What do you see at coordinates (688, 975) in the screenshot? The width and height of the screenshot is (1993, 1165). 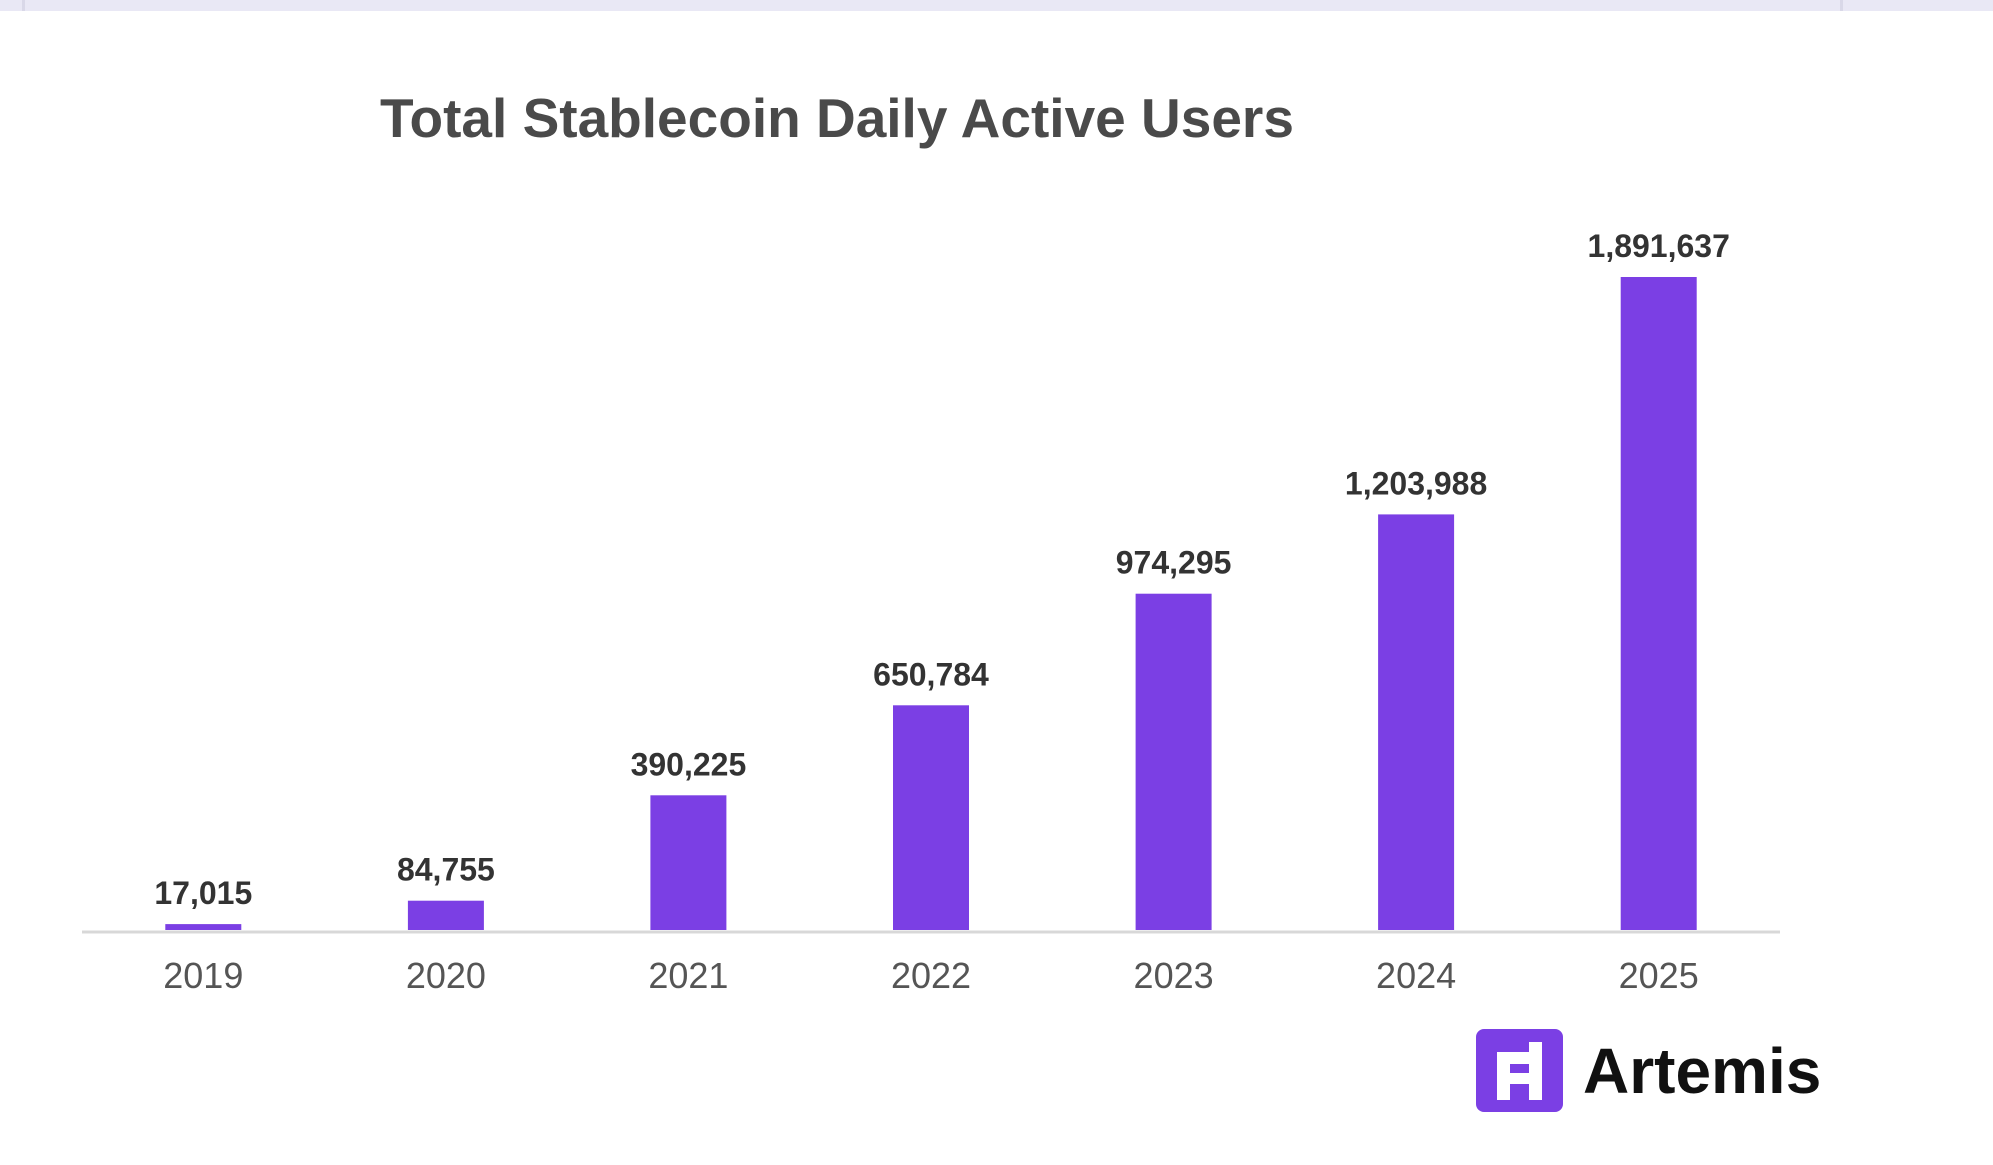 I see `x-tick-label-2021: 2021` at bounding box center [688, 975].